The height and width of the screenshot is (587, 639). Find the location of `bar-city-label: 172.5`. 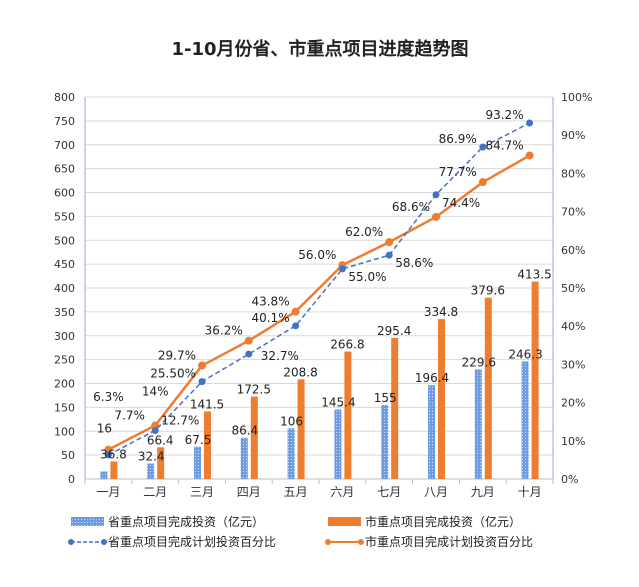

bar-city-label: 172.5 is located at coordinates (254, 390).